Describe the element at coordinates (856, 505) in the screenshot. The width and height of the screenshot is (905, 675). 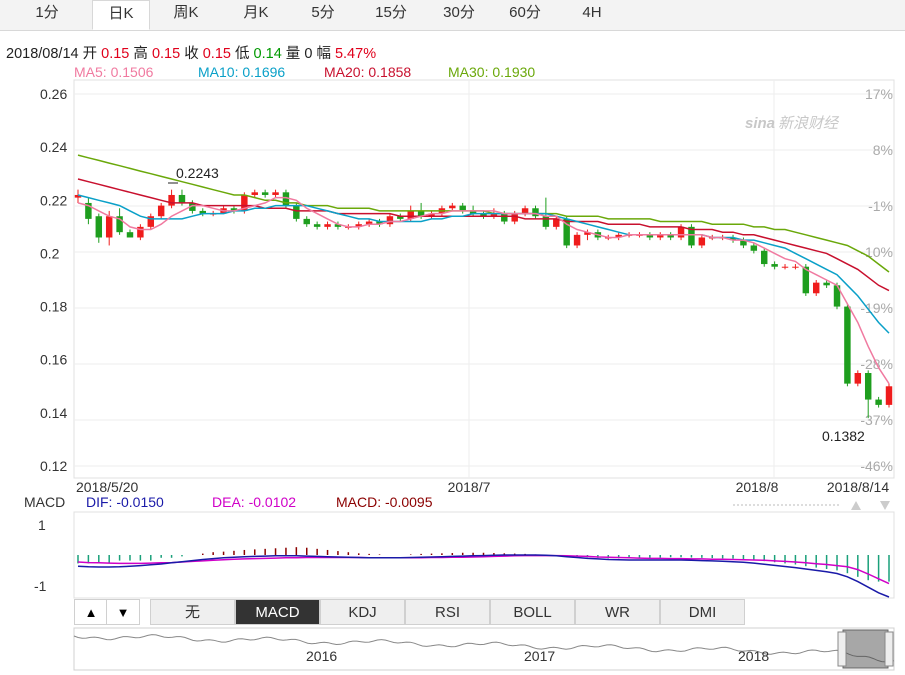
I see `zoom-in-icon` at that location.